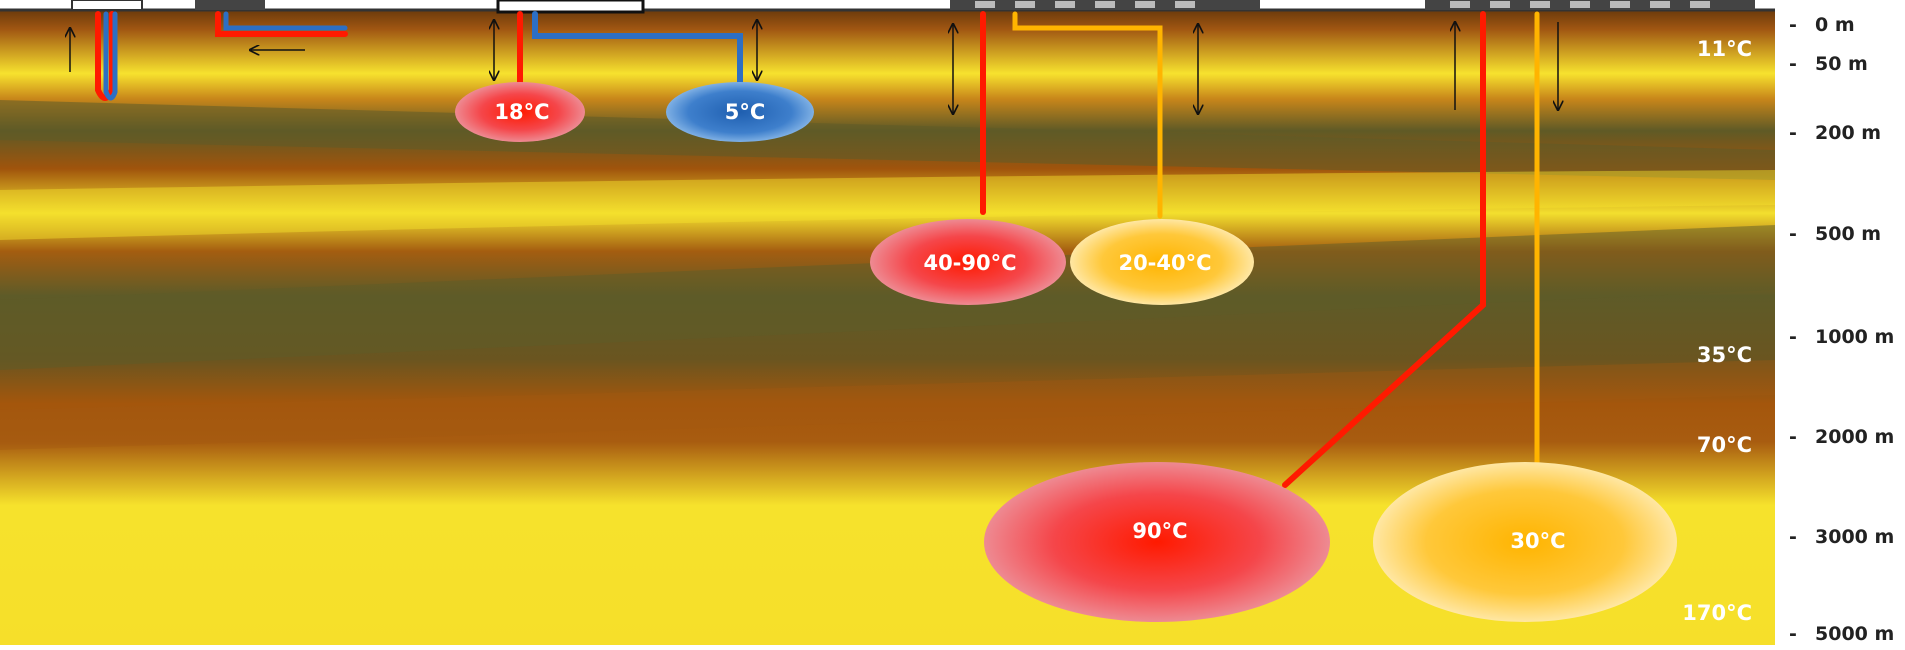 The height and width of the screenshot is (650, 1905). I want to click on building-horizontal-collector, so click(230, 5).